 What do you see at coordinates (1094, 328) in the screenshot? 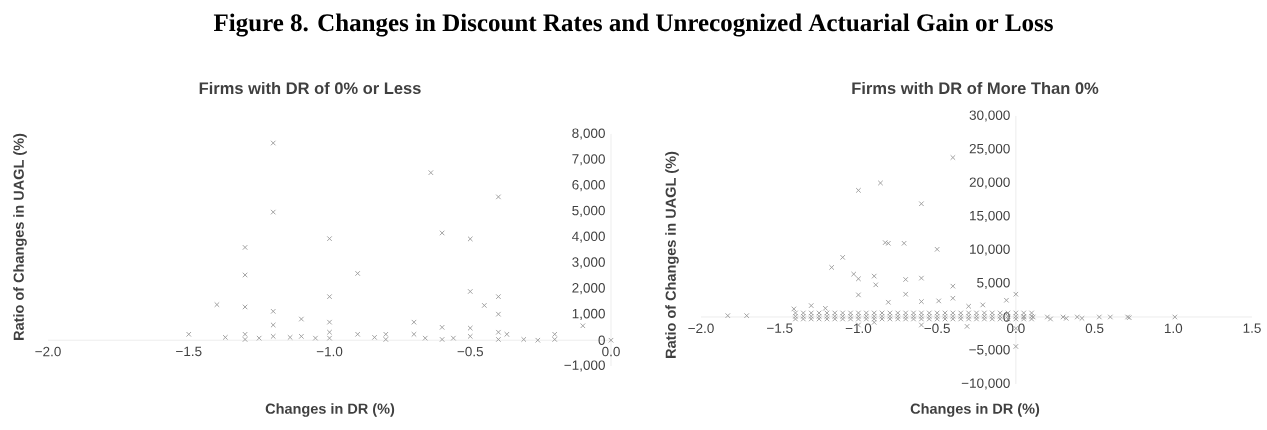
I see `x-tick-label: 0.5` at bounding box center [1094, 328].